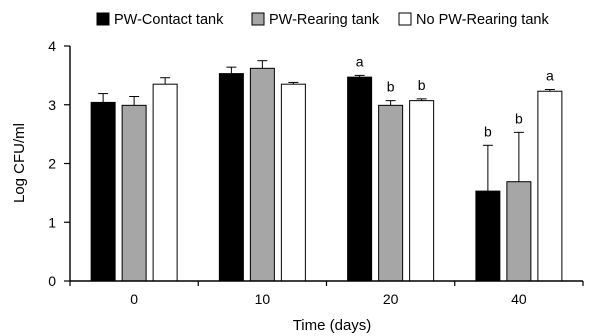  What do you see at coordinates (52, 222) in the screenshot?
I see `y-tick-label: 1` at bounding box center [52, 222].